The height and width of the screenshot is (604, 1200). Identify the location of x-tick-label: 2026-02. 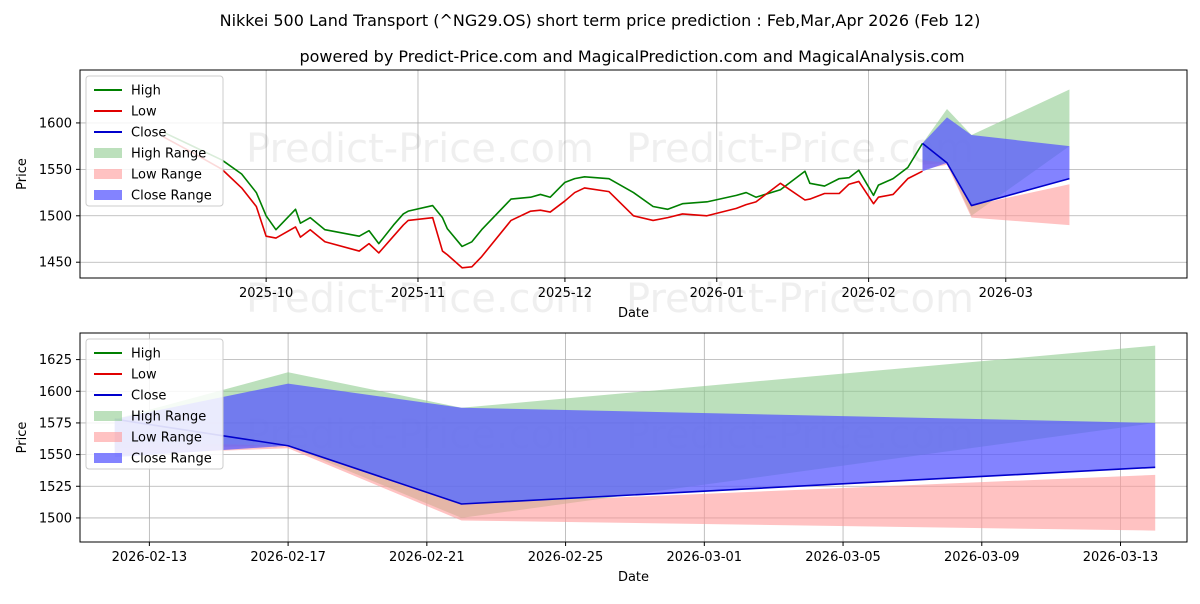
(868, 293).